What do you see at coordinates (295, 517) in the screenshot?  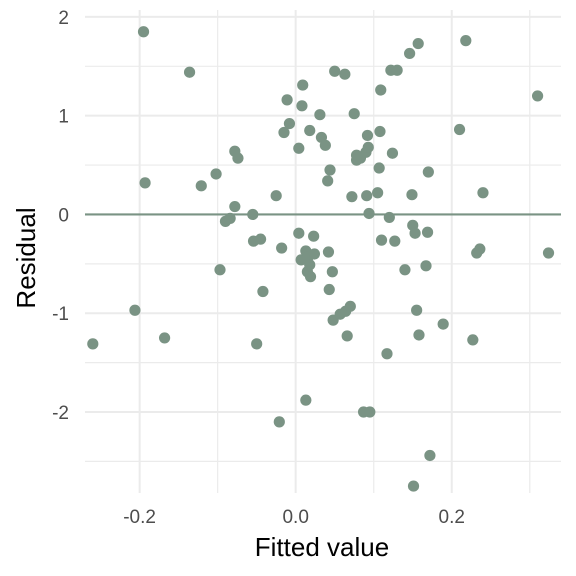 I see `x-tick-label: 0.0` at bounding box center [295, 517].